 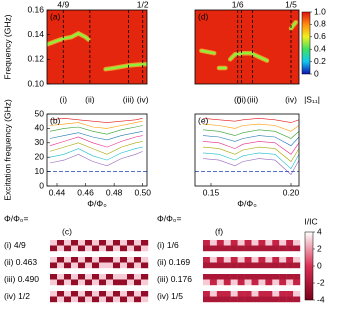 I want to click on y-tick-label: 50, so click(x=40, y=113).